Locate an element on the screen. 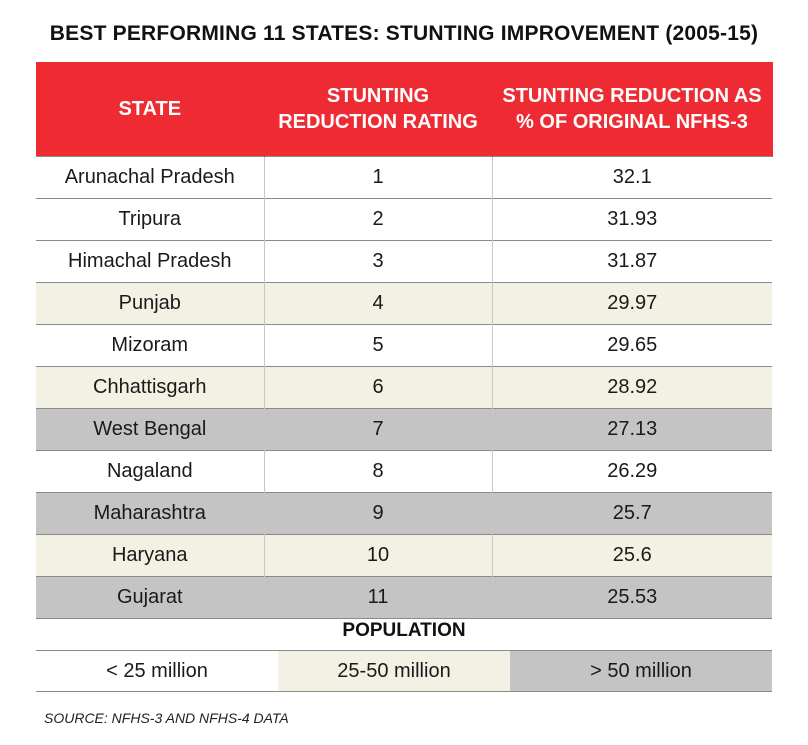 This screenshot has width=808, height=745. table-row: Haryana 10 25.6 is located at coordinates (404, 554).